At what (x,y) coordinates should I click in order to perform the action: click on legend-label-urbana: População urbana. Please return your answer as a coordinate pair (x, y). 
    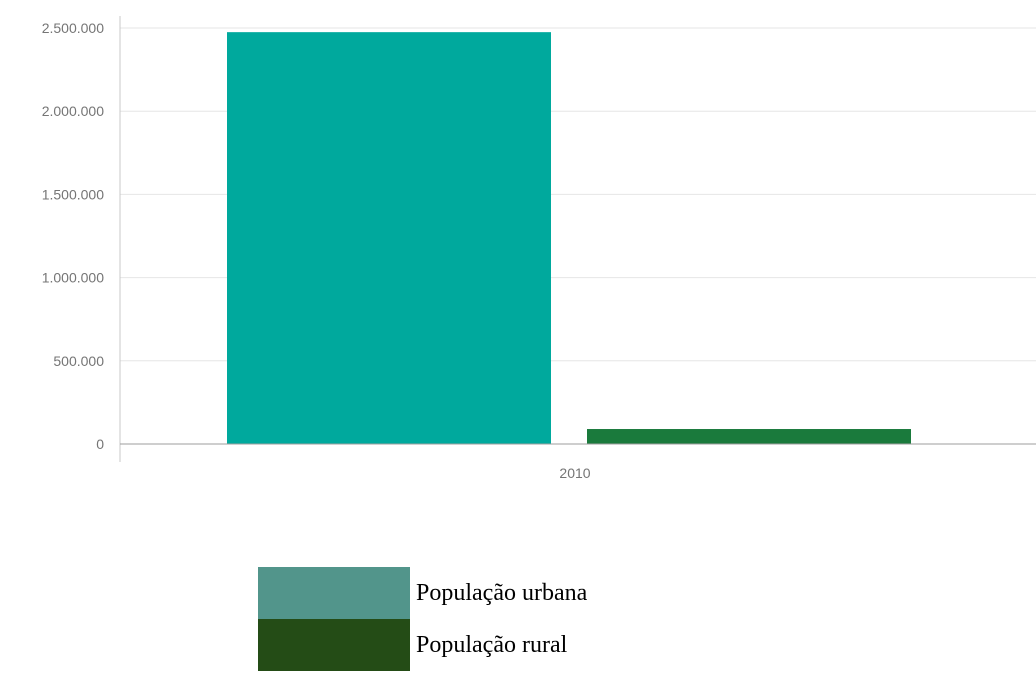
    Looking at the image, I should click on (502, 593).